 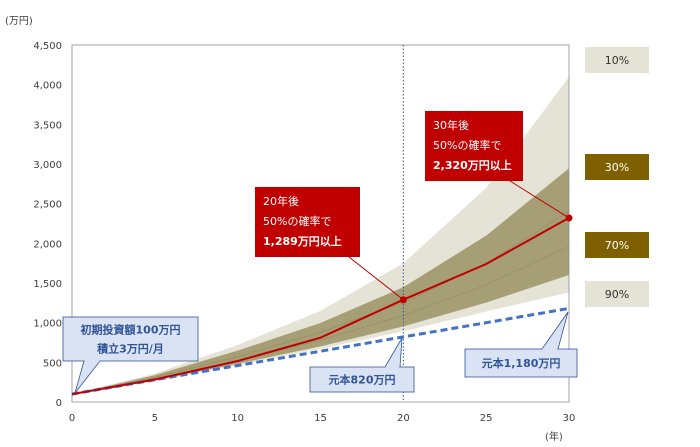 I want to click on callout-text: 1,289万円以上, so click(x=302, y=241).